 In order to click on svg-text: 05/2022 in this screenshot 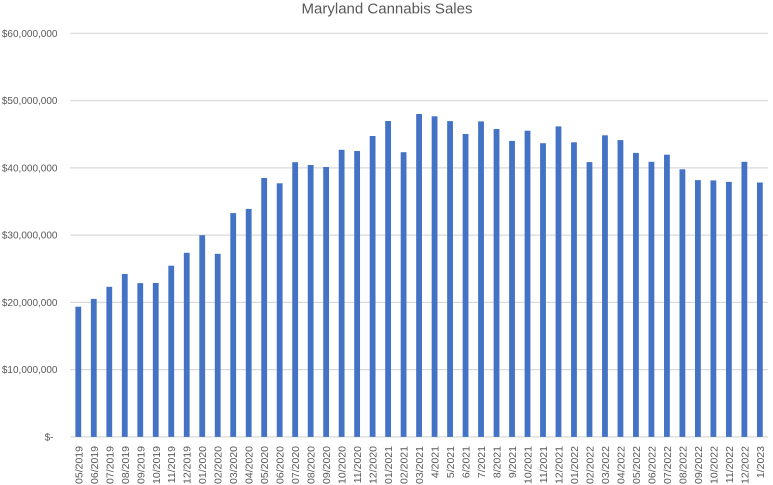, I will do `click(637, 465)`.